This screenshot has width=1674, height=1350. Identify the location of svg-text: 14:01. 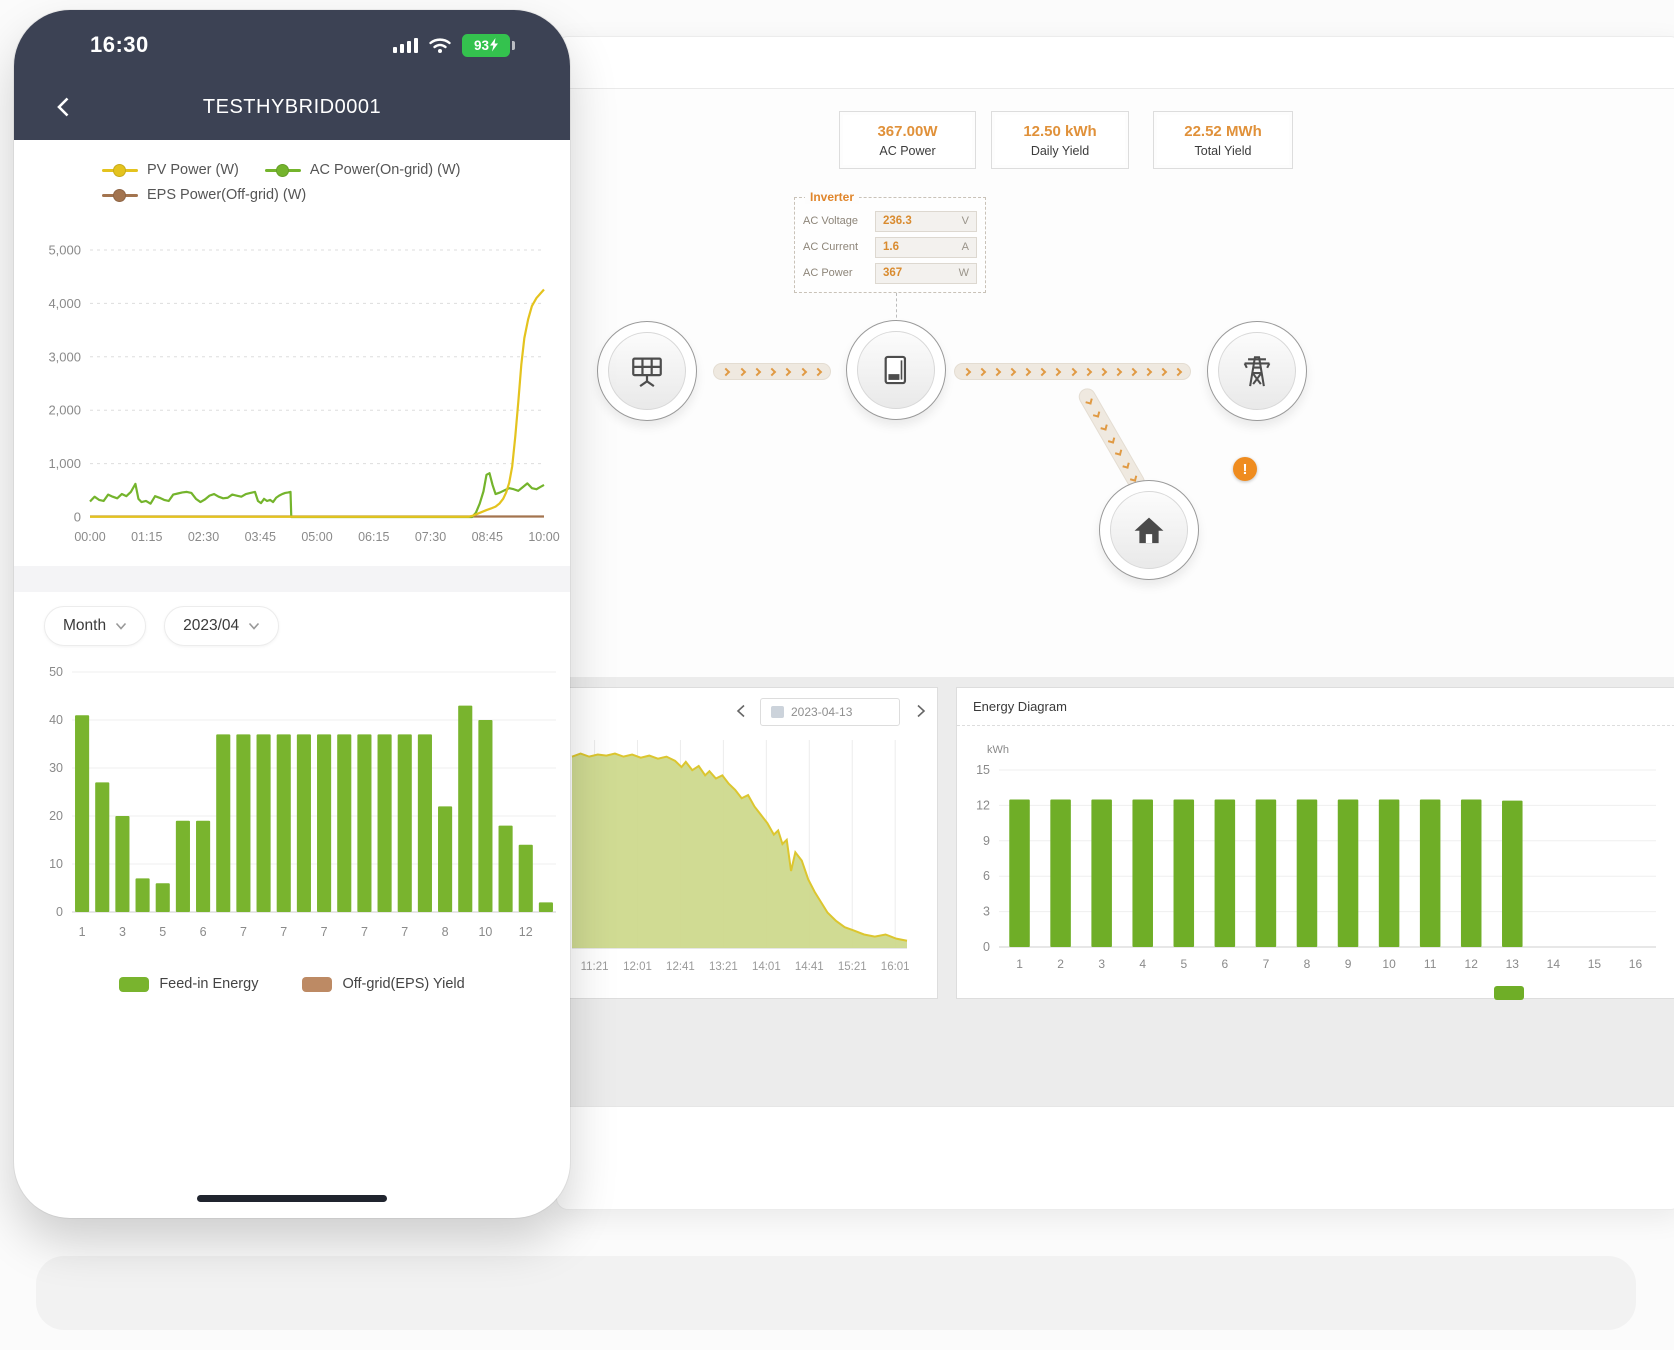
(766, 967).